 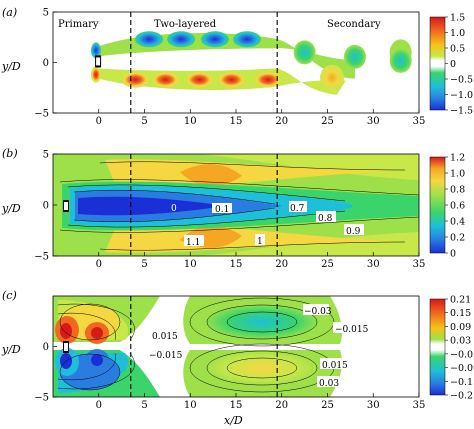 I want to click on colorbar-tick-label: −0.21, so click(x=462, y=396).